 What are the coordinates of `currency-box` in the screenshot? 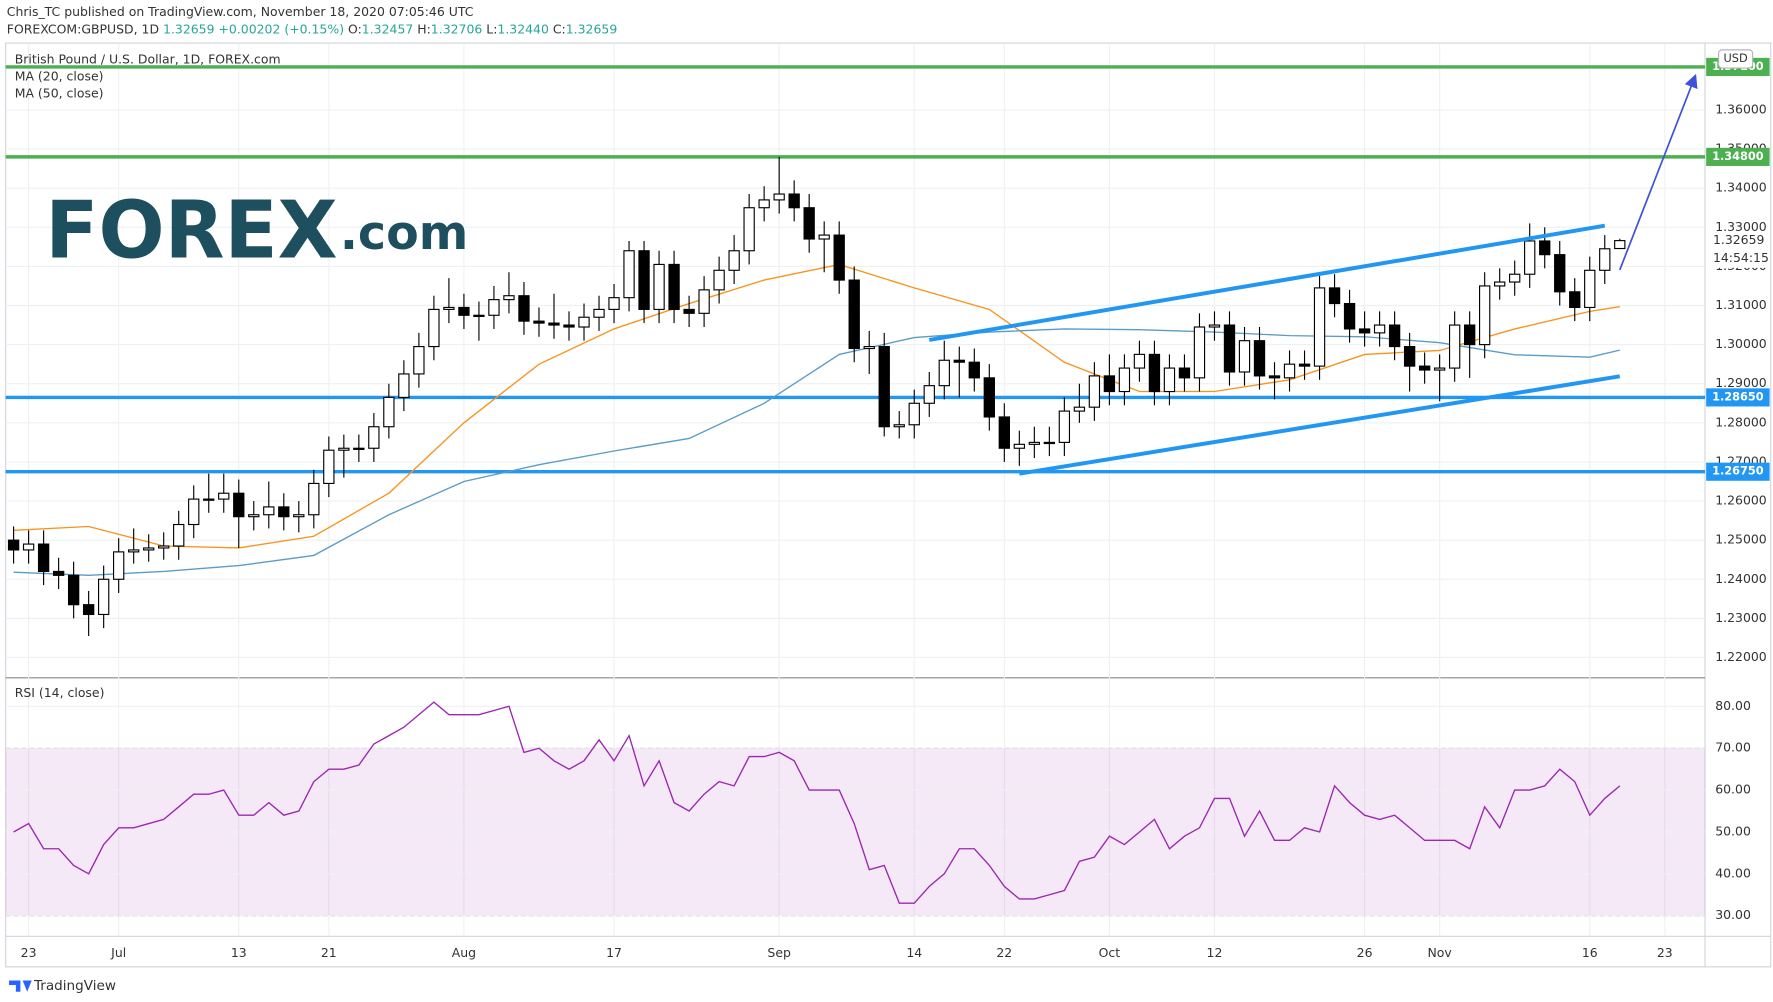 It's located at (1736, 59).